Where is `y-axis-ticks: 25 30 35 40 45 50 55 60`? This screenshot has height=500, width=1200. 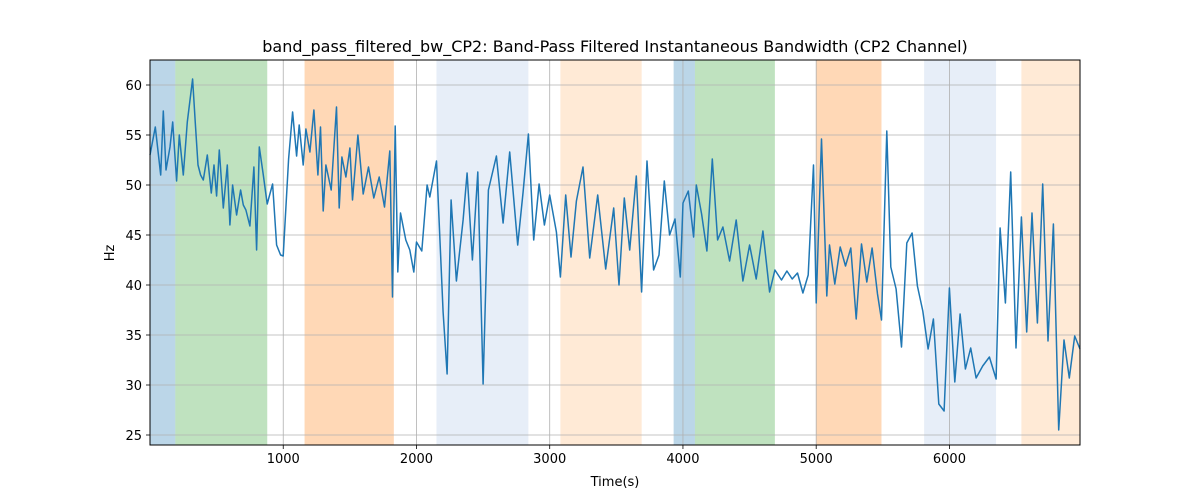
y-axis-ticks: 25 30 35 40 45 50 55 60 is located at coordinates (137, 261).